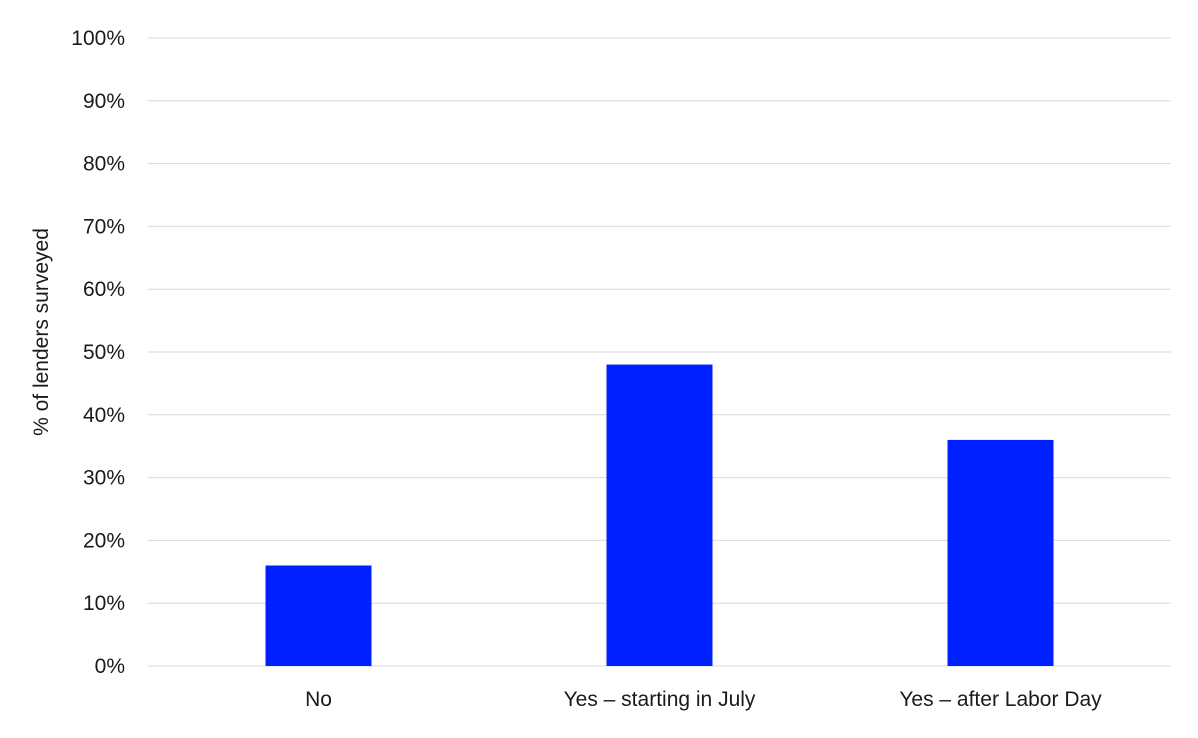  What do you see at coordinates (104, 603) in the screenshot?
I see `y-tick-label: 10%` at bounding box center [104, 603].